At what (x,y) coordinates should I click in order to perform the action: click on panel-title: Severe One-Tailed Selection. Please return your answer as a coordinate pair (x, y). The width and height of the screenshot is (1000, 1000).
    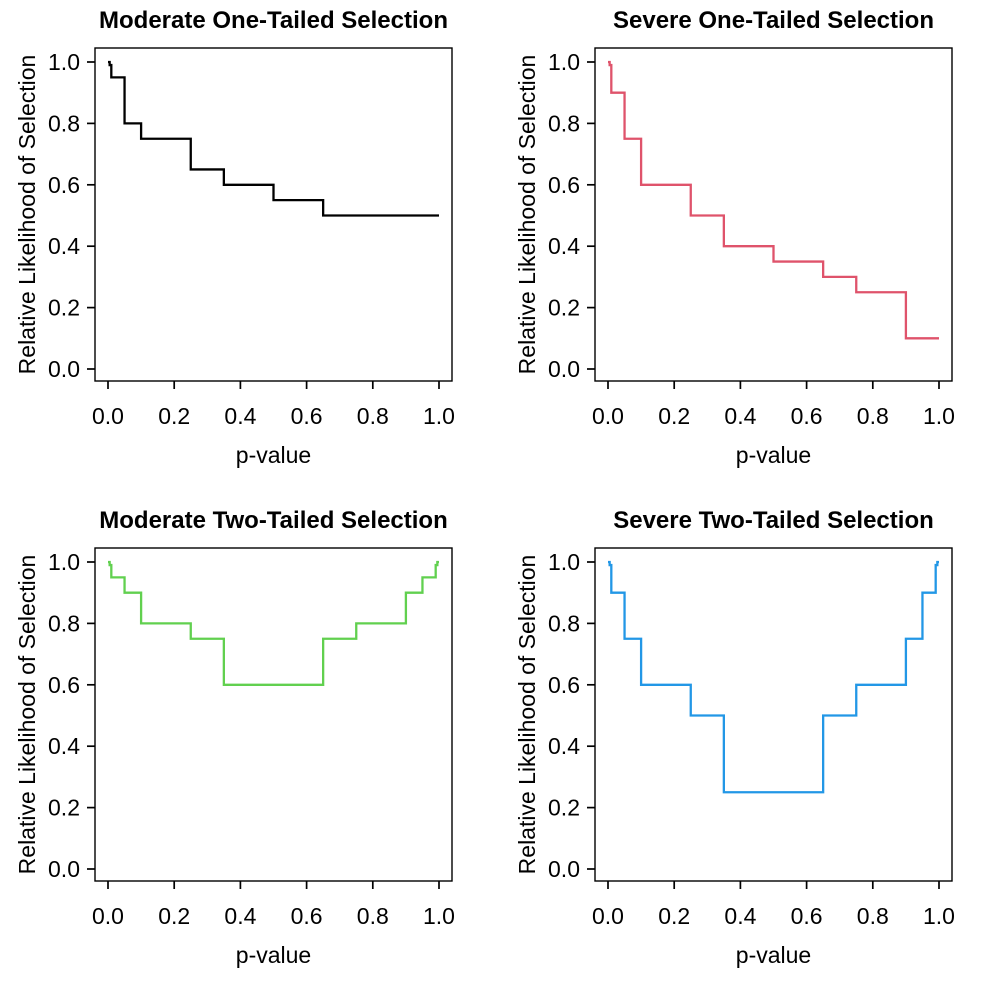
    Looking at the image, I should click on (773, 20).